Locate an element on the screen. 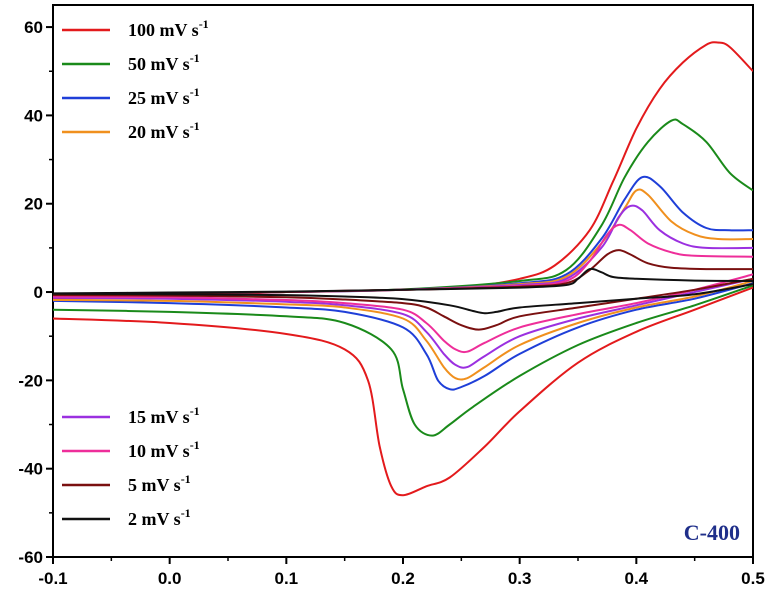  legend-top: 100 mV s-150 mV s-125 mV s-120 mV s-1 is located at coordinates (135, 79).